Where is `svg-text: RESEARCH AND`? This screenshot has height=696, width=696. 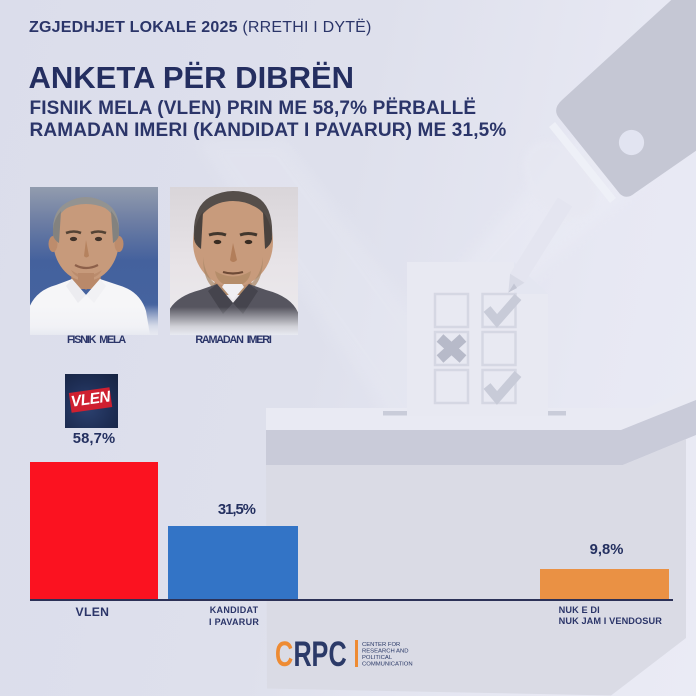
svg-text: RESEARCH AND is located at coordinates (385, 652).